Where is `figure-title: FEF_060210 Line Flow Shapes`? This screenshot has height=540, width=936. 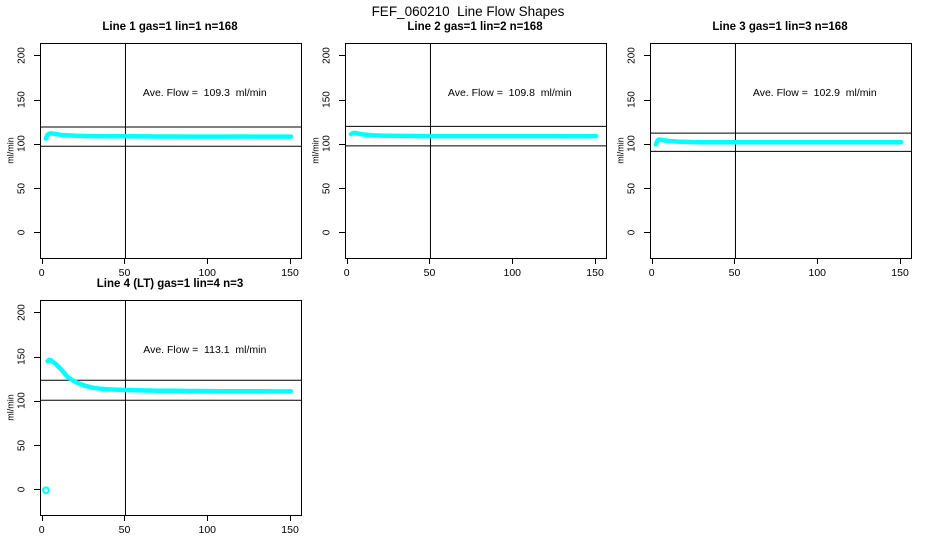 figure-title: FEF_060210 Line Flow Shapes is located at coordinates (468, 11).